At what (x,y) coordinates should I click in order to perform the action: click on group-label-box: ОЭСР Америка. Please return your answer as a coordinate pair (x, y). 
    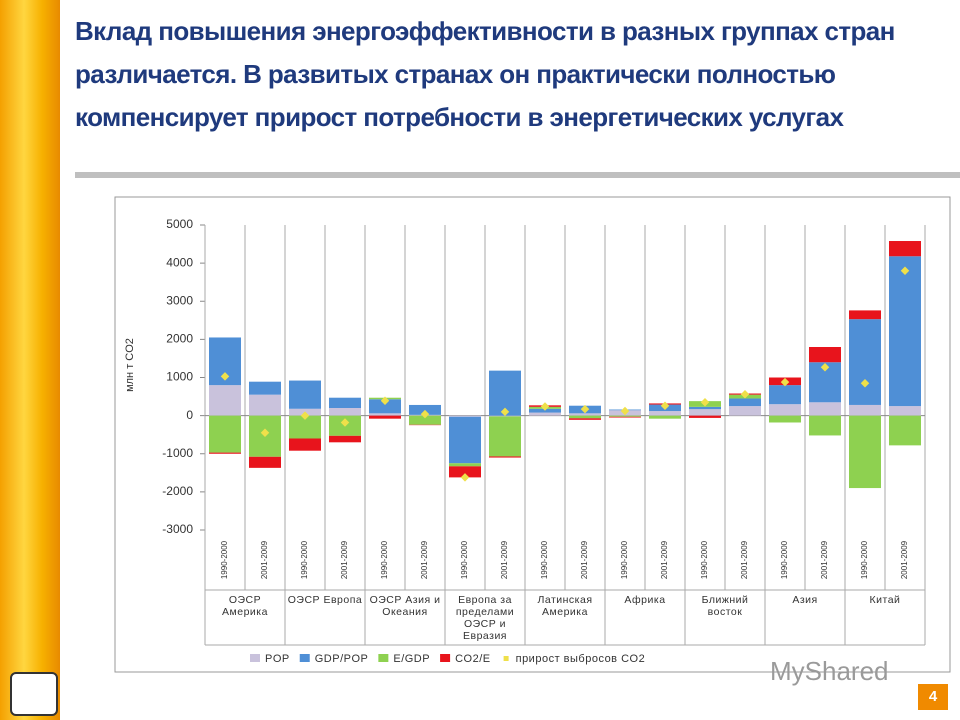
    Looking at the image, I should click on (244, 606).